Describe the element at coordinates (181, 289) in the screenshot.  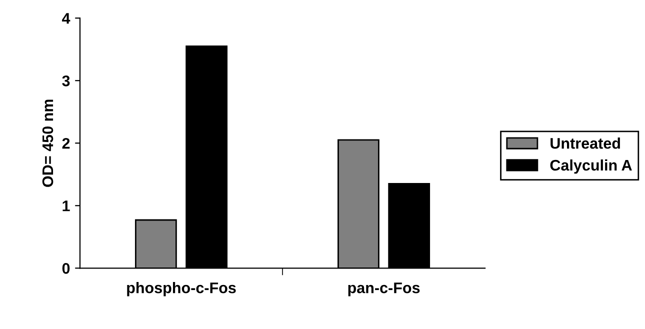
I see `x-tick-label: phospho-c-Fos` at that location.